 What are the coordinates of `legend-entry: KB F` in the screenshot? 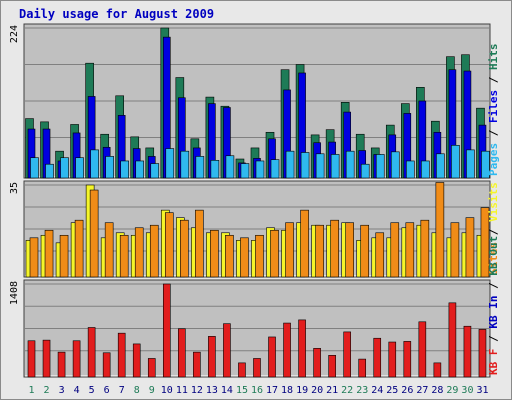 It's located at (493, 362).